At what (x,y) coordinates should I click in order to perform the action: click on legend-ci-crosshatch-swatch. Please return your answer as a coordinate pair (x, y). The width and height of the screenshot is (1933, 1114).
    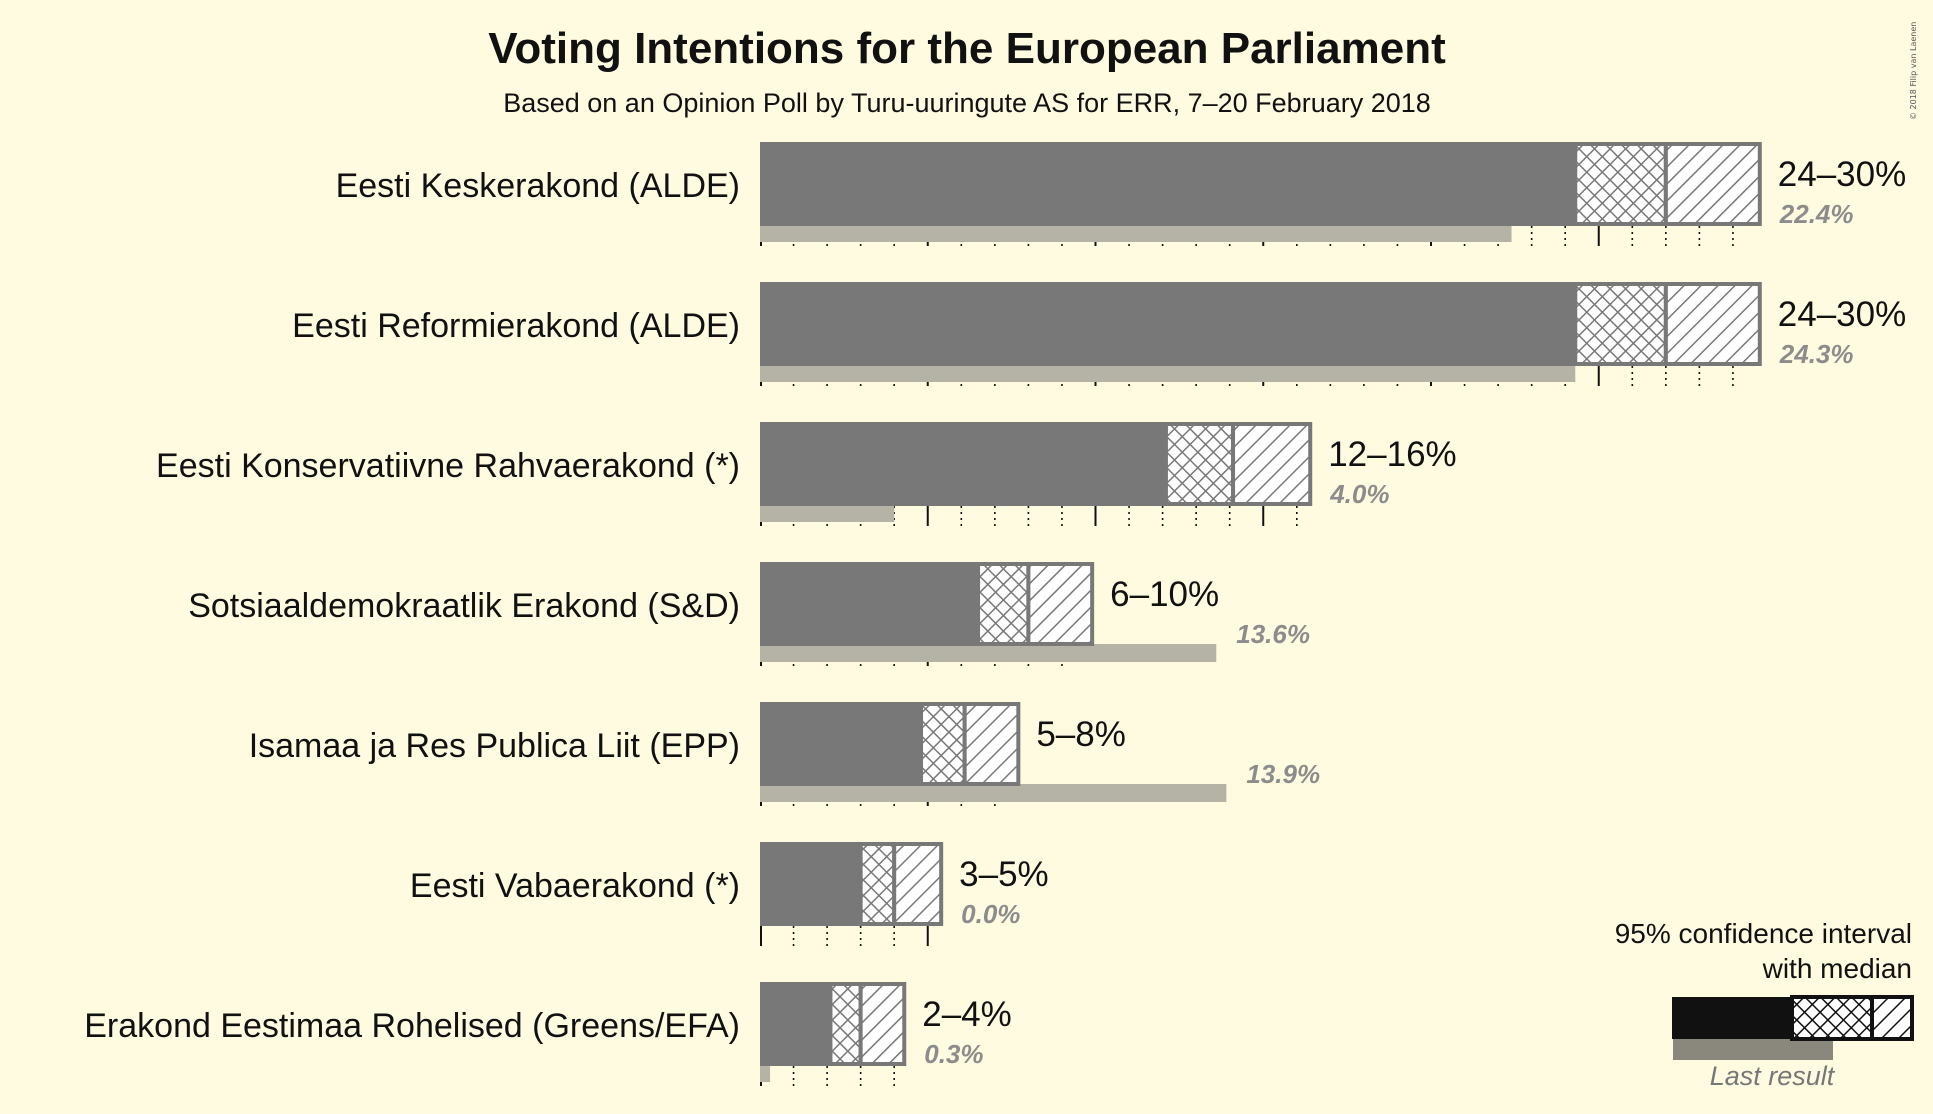
    Looking at the image, I should click on (1832, 1018).